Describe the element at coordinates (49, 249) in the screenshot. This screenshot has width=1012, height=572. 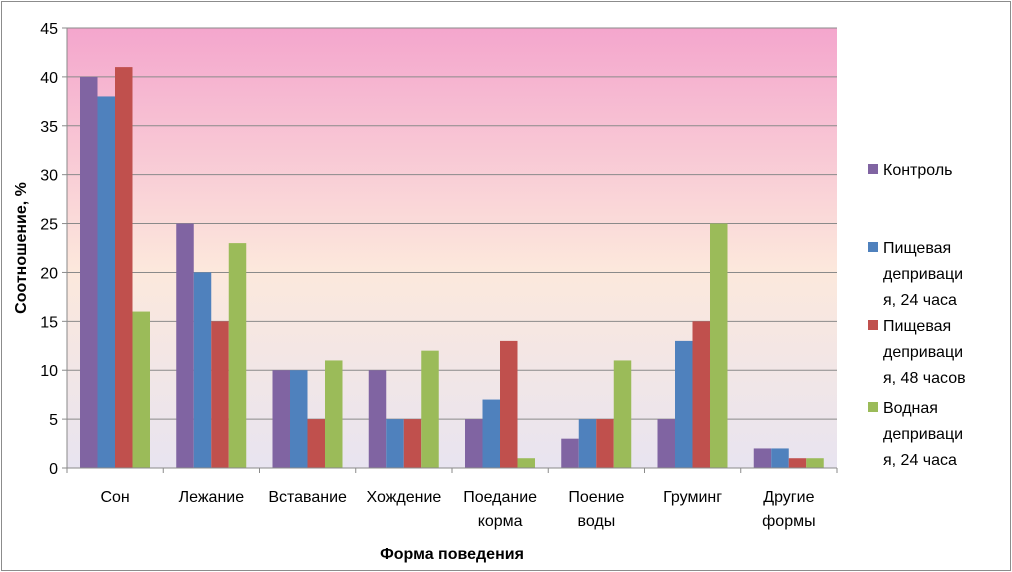
I see `y-tick-labels: 0 5 10 15 20 25 30 35 40 45` at that location.